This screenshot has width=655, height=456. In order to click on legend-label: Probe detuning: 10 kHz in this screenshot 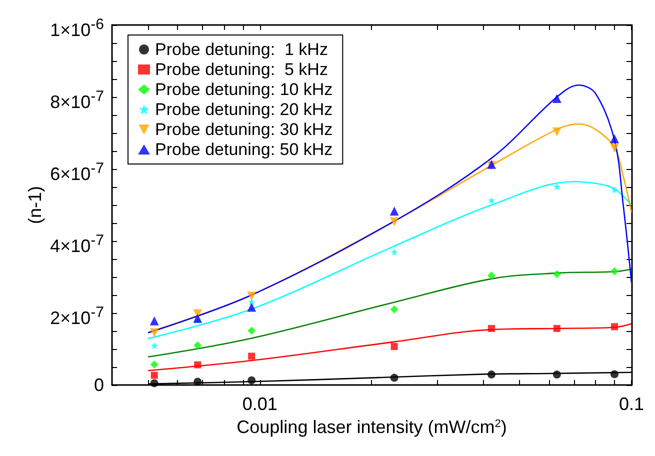, I will do `click(244, 89)`.